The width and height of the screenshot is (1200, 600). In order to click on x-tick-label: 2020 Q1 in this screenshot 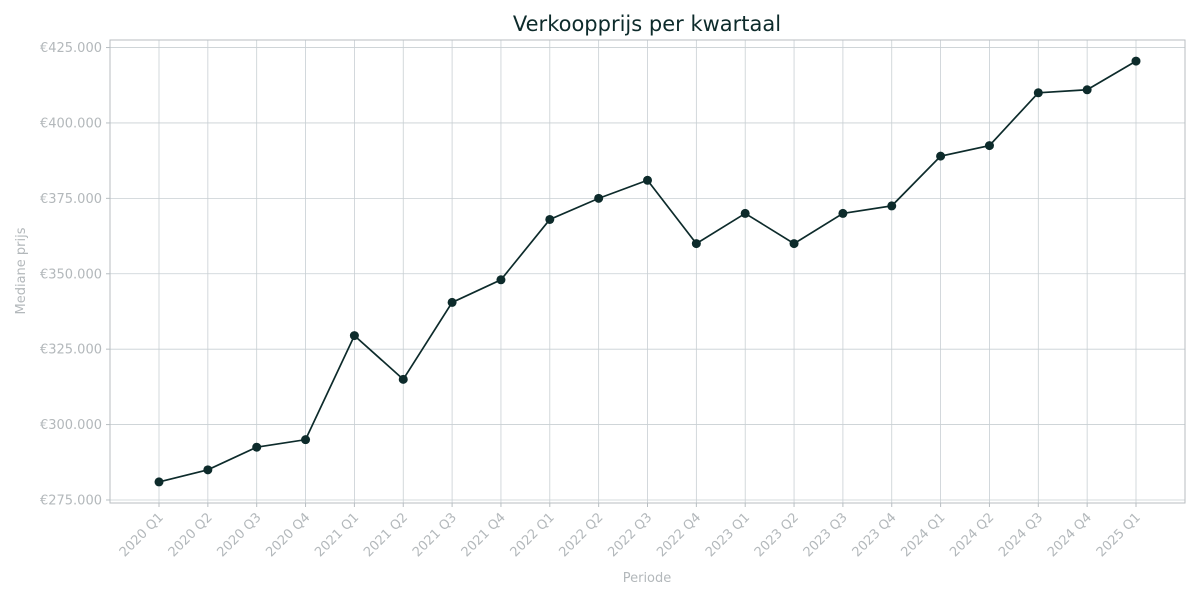, I will do `click(142, 535)`.